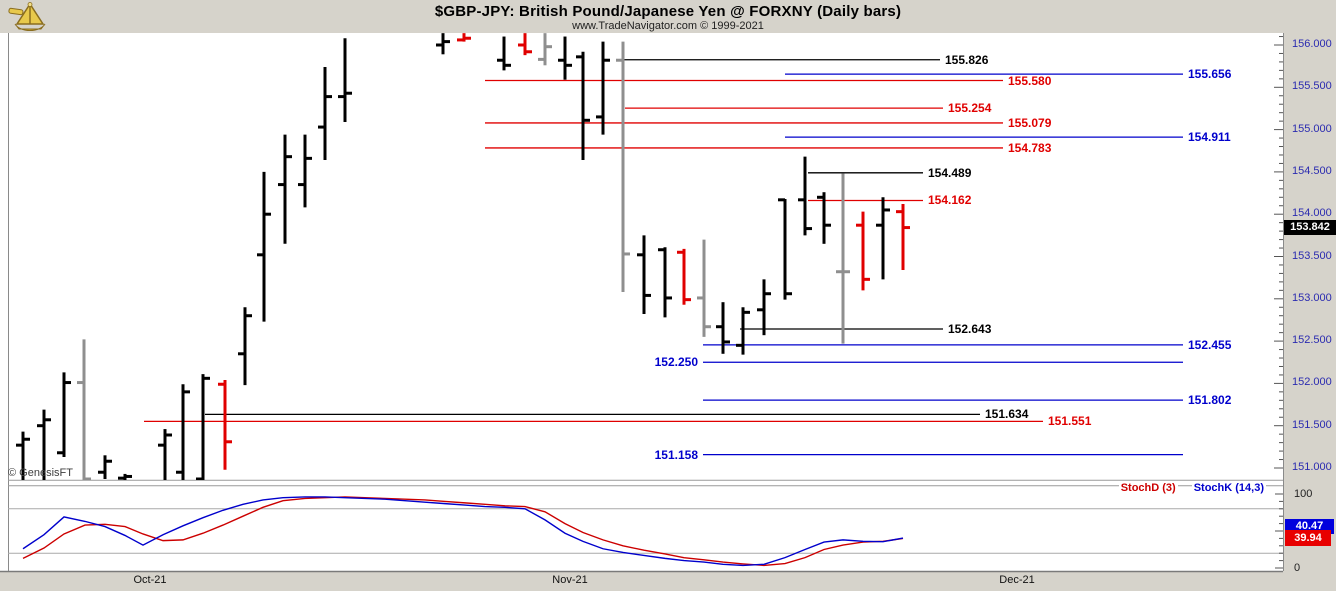  I want to click on stoch-k-line, so click(463, 531).